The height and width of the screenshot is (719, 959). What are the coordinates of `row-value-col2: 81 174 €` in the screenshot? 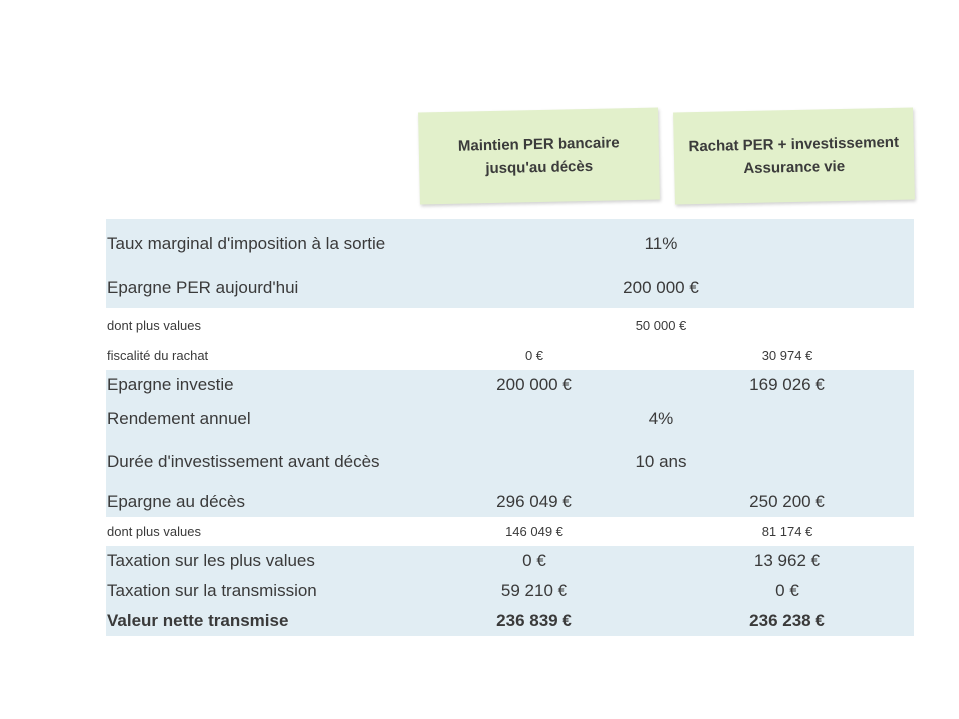 It's located at (787, 531).